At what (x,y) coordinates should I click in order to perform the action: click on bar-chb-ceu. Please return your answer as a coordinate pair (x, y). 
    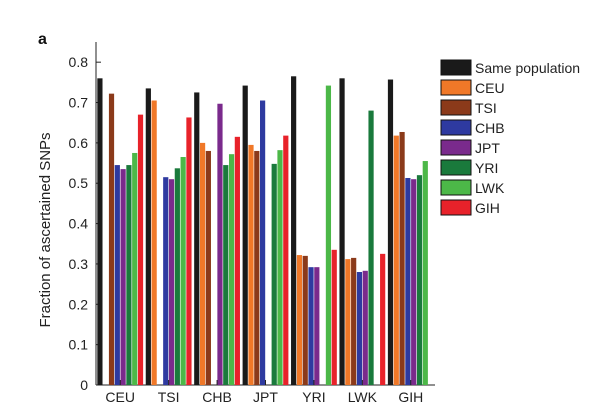
    Looking at the image, I should click on (202, 263).